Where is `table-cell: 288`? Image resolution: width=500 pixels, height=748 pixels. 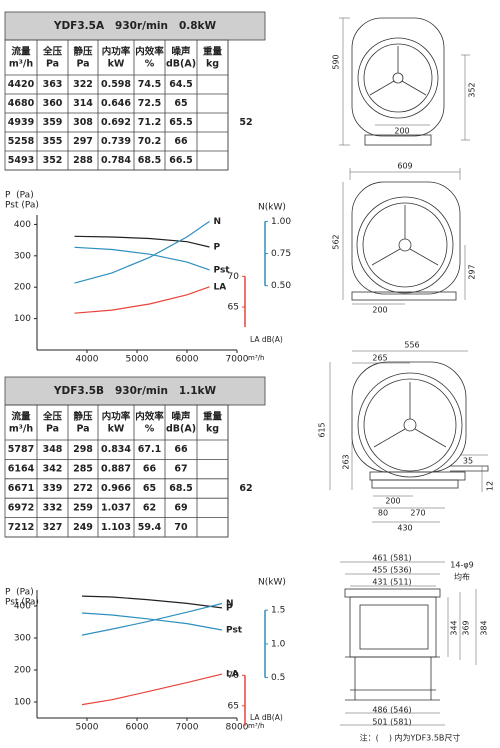 table-cell: 288 is located at coordinates (83, 160).